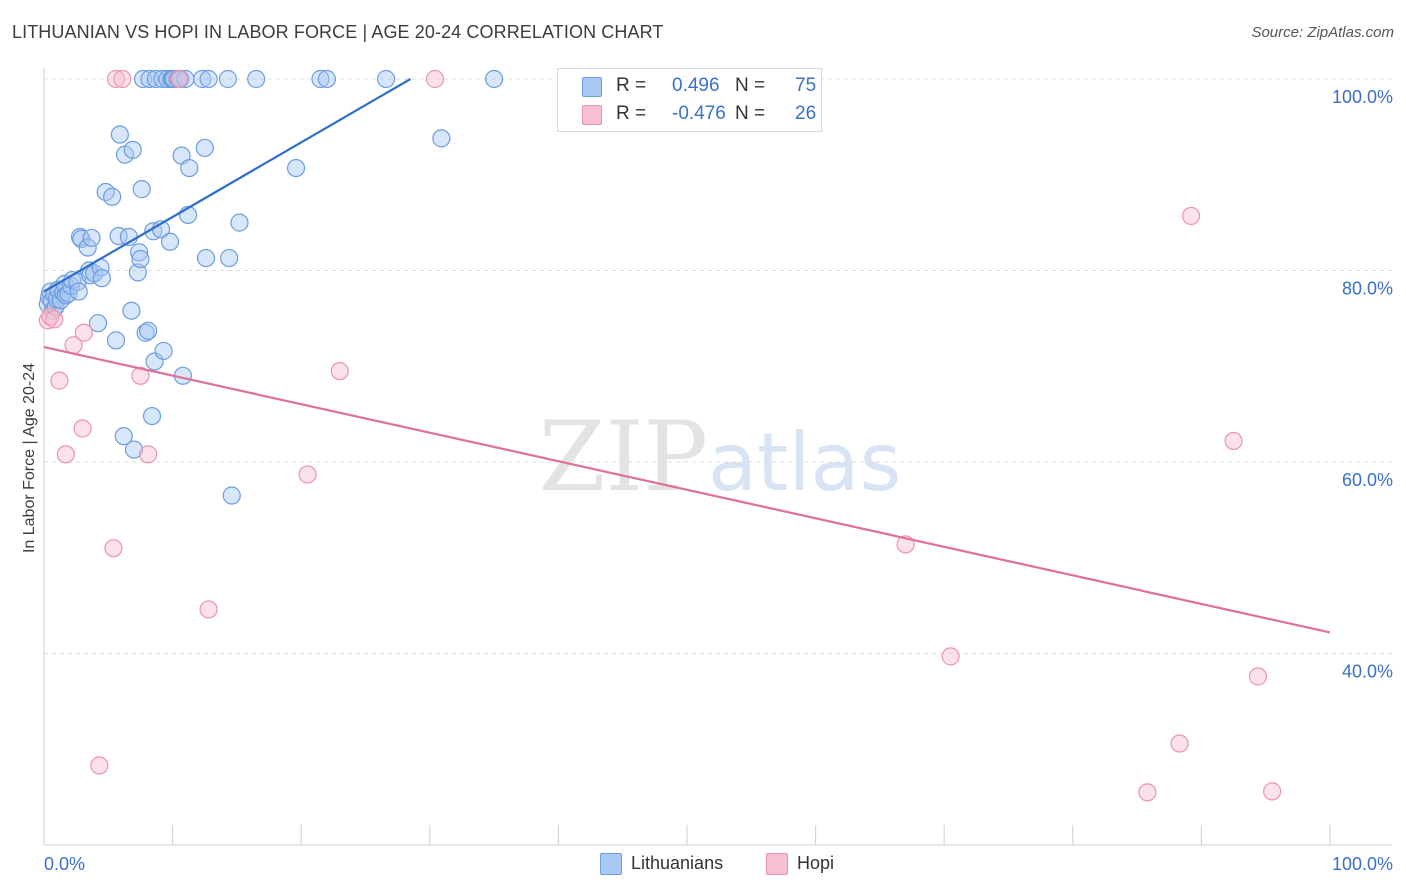 Image resolution: width=1406 pixels, height=892 pixels. What do you see at coordinates (677, 863) in the screenshot?
I see `legend-label: Lithuanians` at bounding box center [677, 863].